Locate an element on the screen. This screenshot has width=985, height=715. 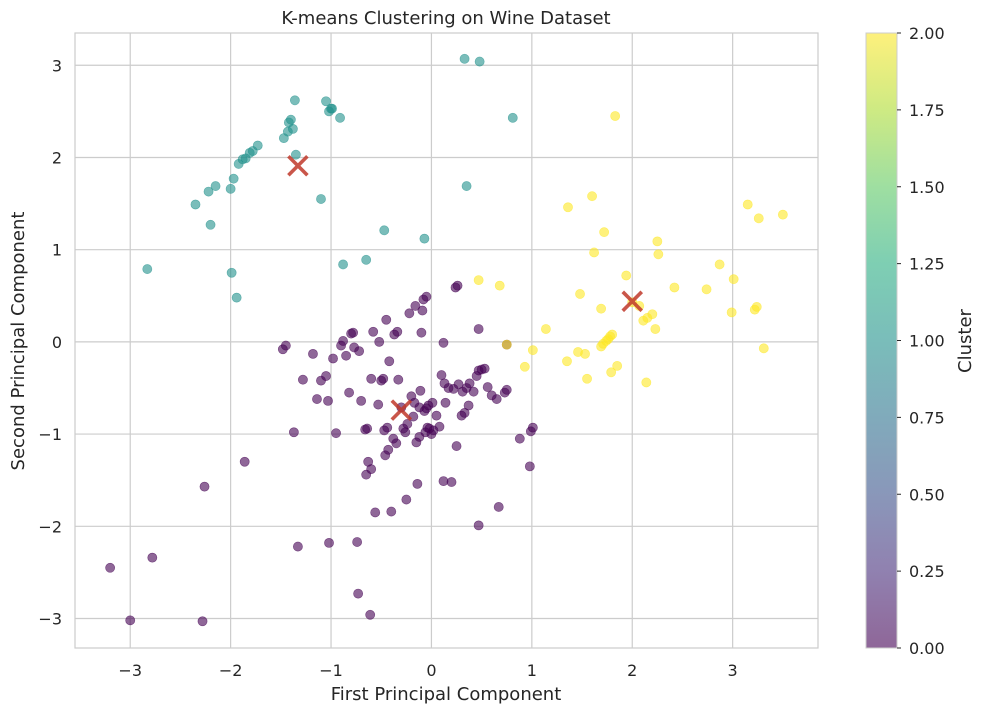
x-tick-label: 3 is located at coordinates (733, 670).